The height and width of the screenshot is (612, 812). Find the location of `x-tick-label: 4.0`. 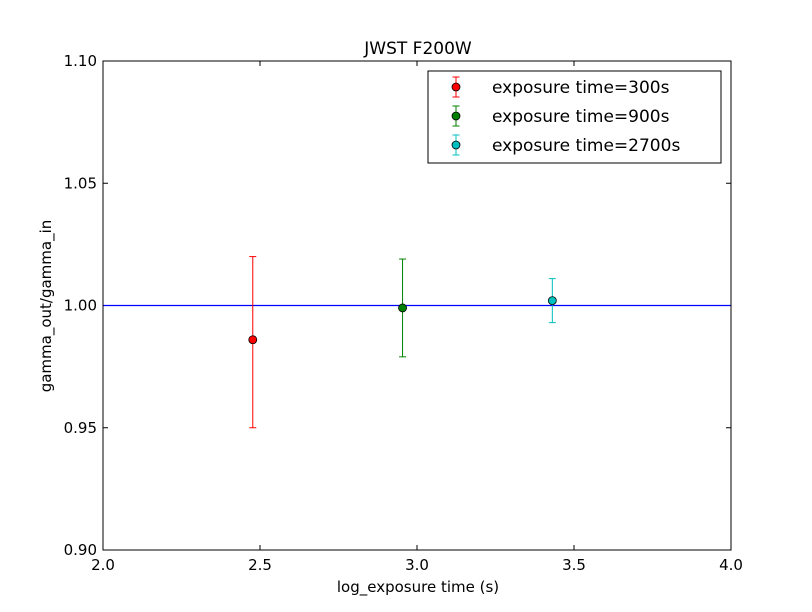

x-tick-label: 4.0 is located at coordinates (731, 565).